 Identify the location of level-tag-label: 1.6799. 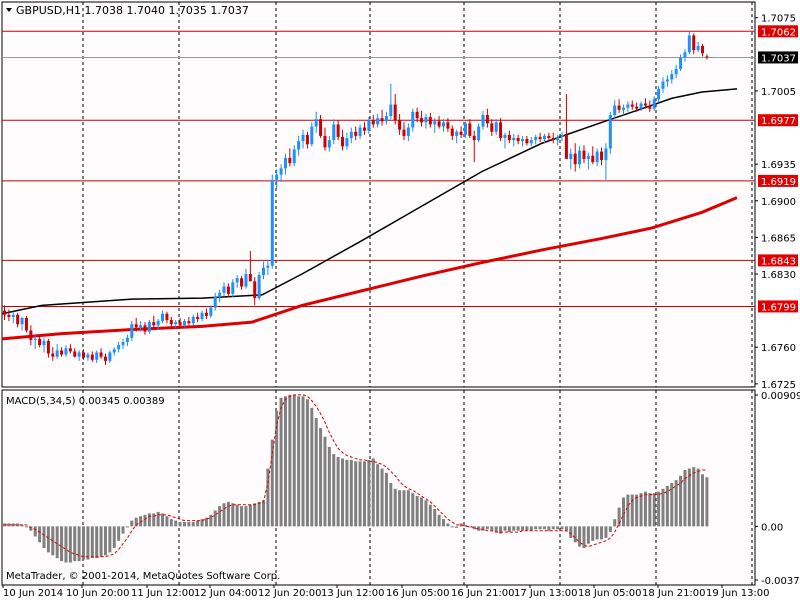
(778, 307).